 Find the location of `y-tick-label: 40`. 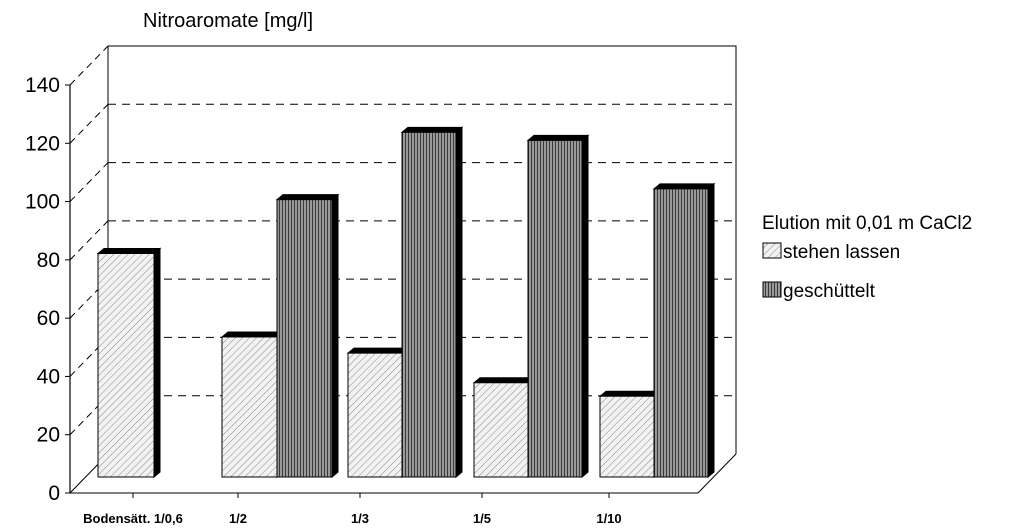

y-tick-label: 40 is located at coordinates (48, 376).